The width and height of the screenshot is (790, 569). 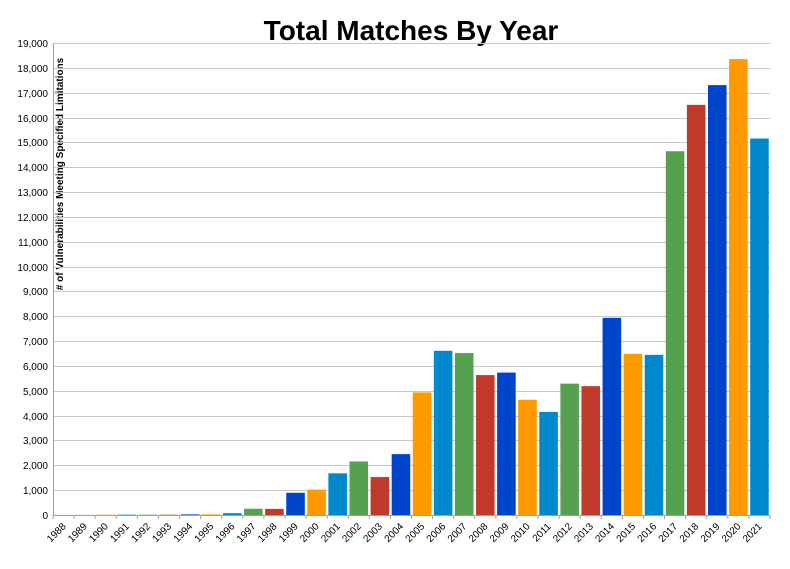 What do you see at coordinates (32, 168) in the screenshot?
I see `y-tick-label: 14,000` at bounding box center [32, 168].